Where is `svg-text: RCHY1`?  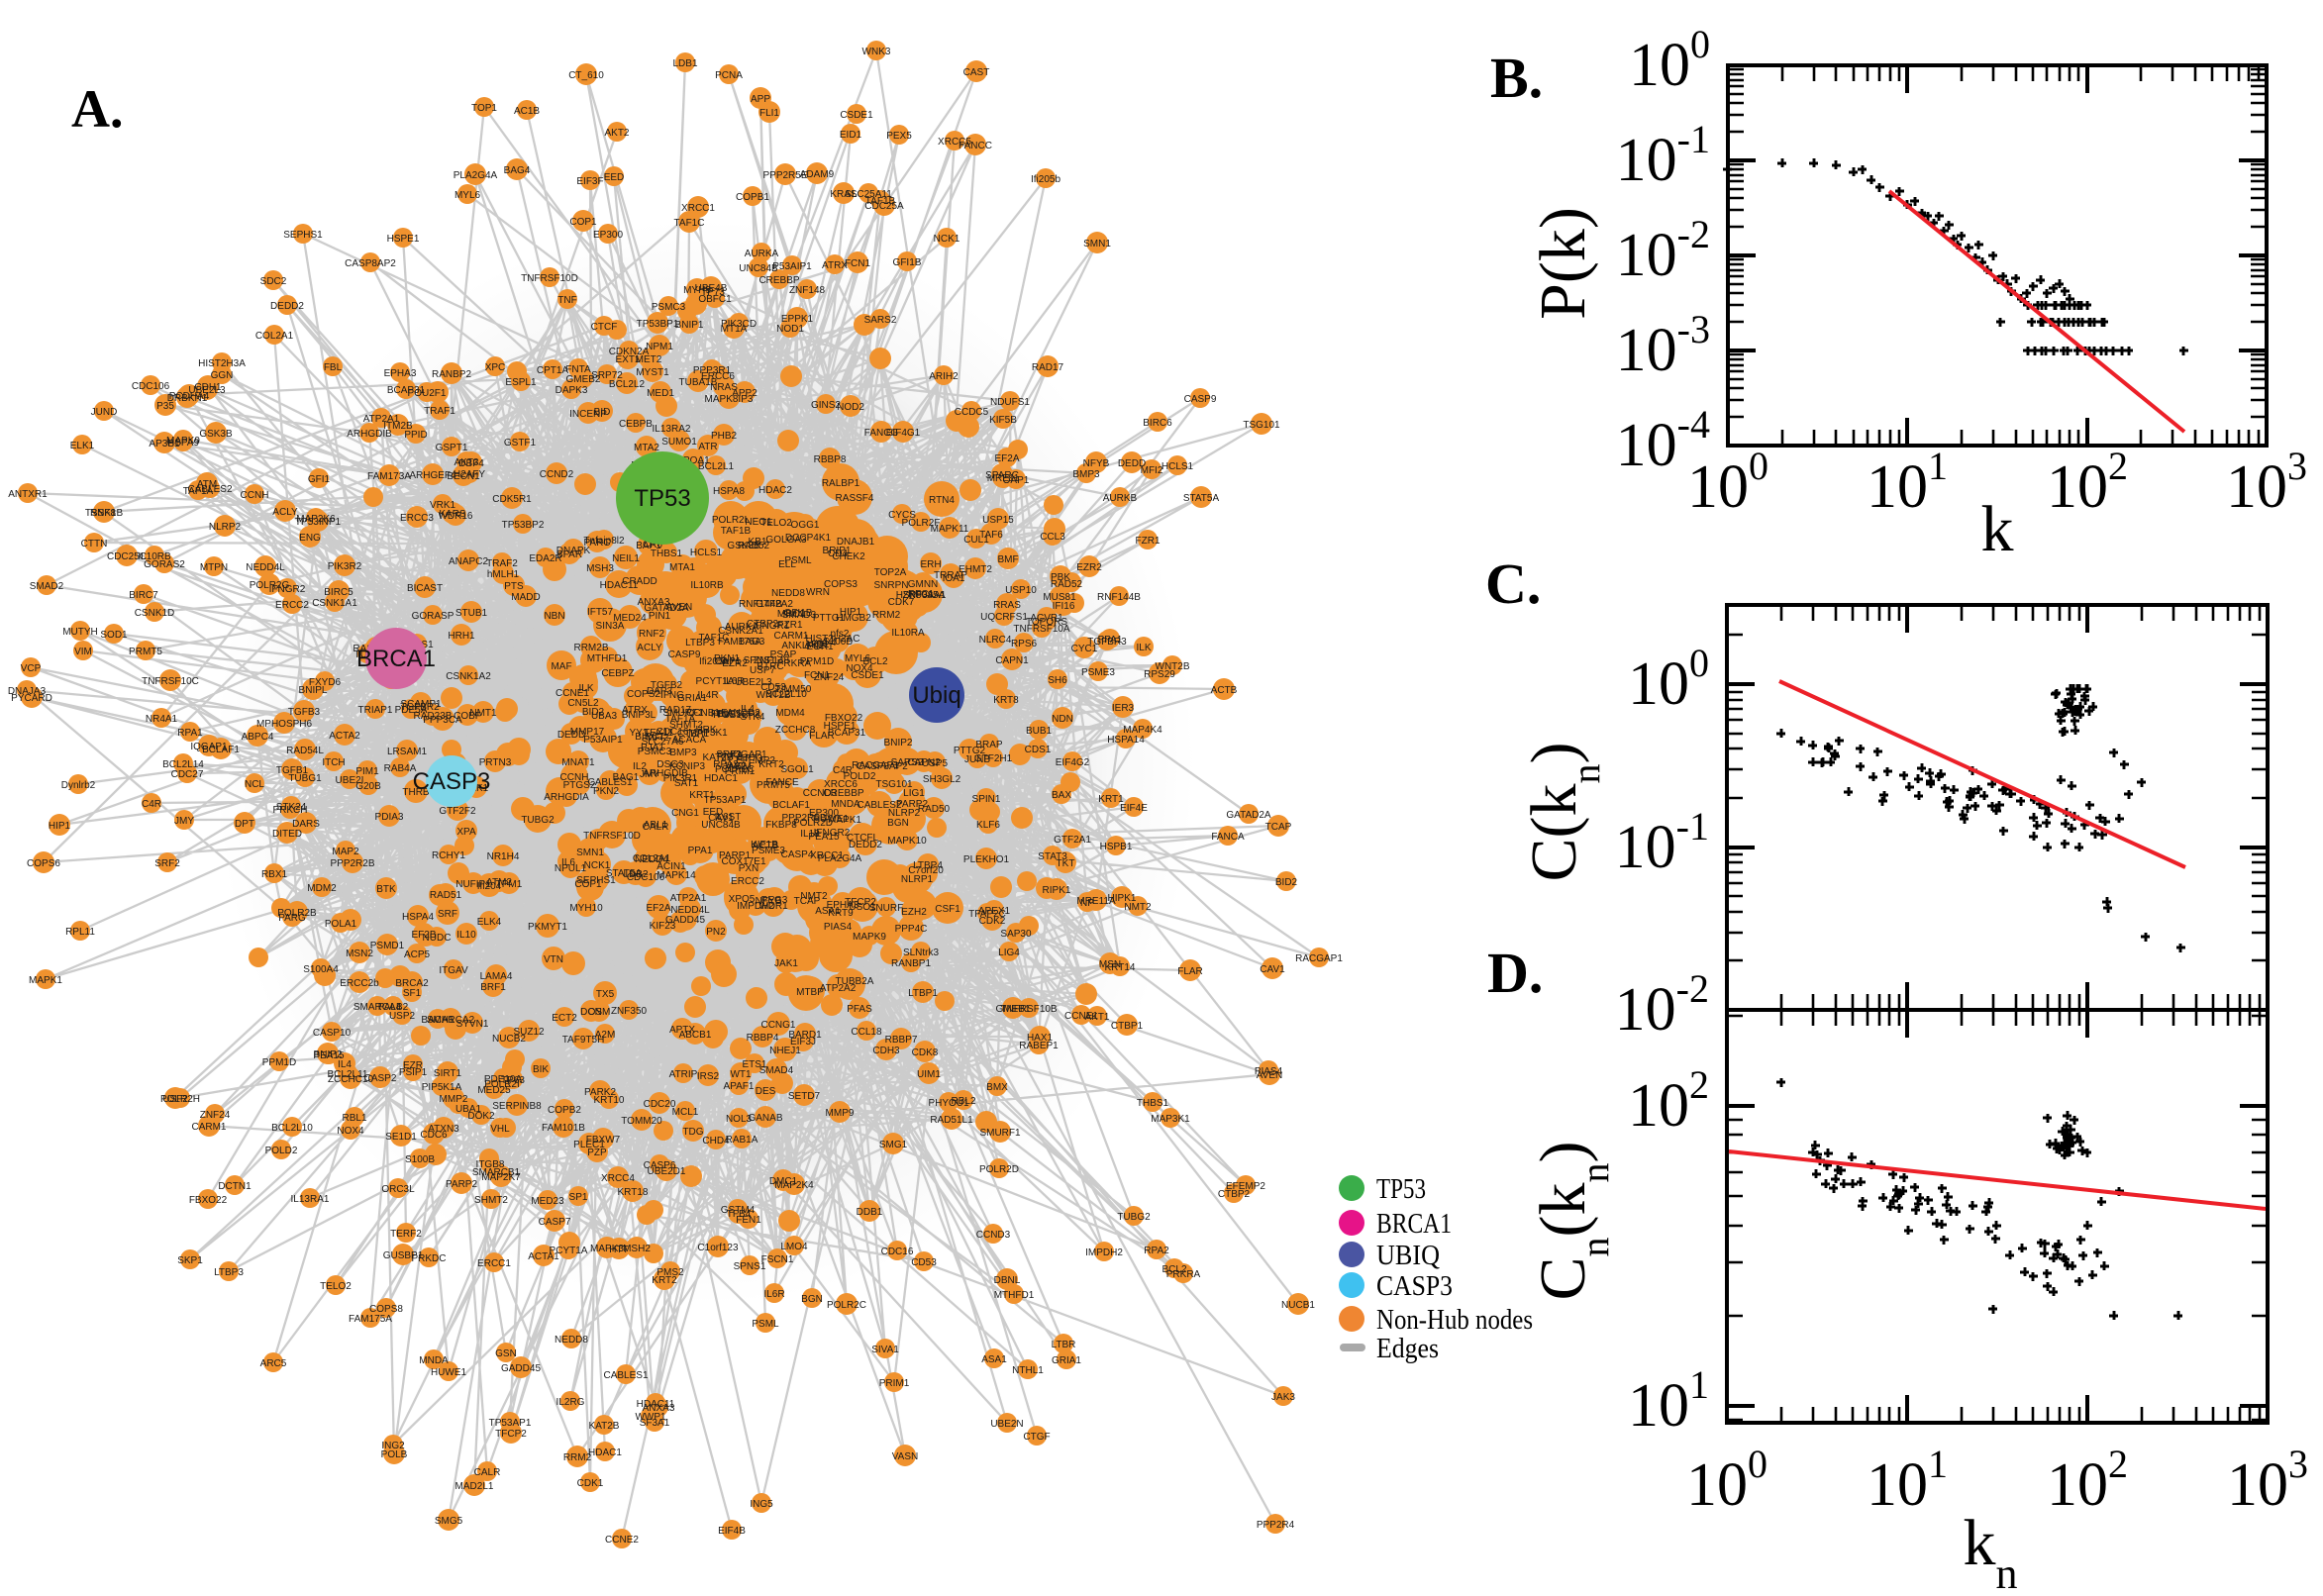 svg-text: RCHY1 is located at coordinates (448, 855).